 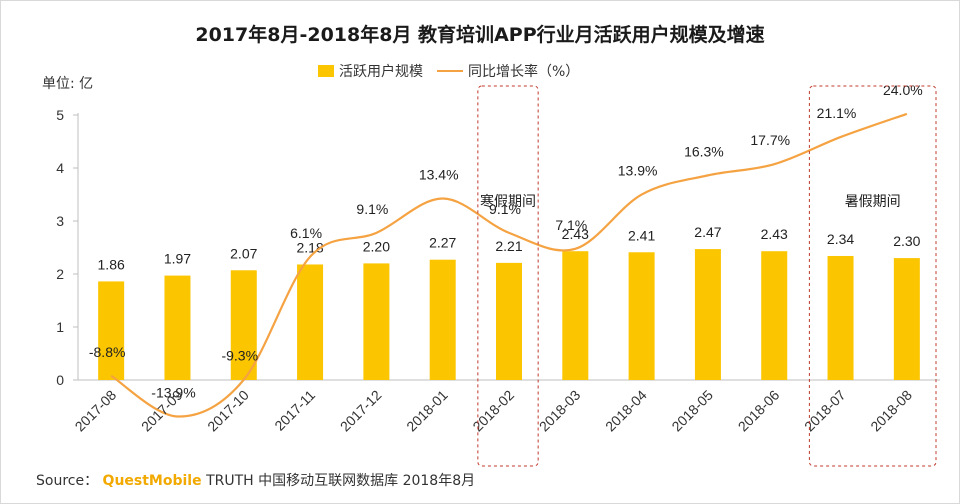 I want to click on growth-rate-label: 6.1%, so click(x=306, y=233).